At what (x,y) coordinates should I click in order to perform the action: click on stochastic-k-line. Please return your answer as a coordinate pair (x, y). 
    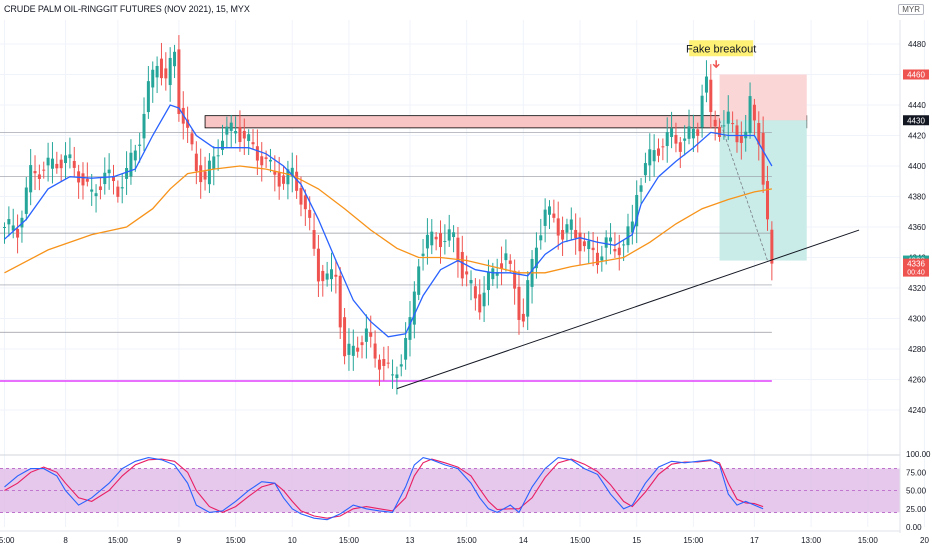
    Looking at the image, I should click on (384, 488).